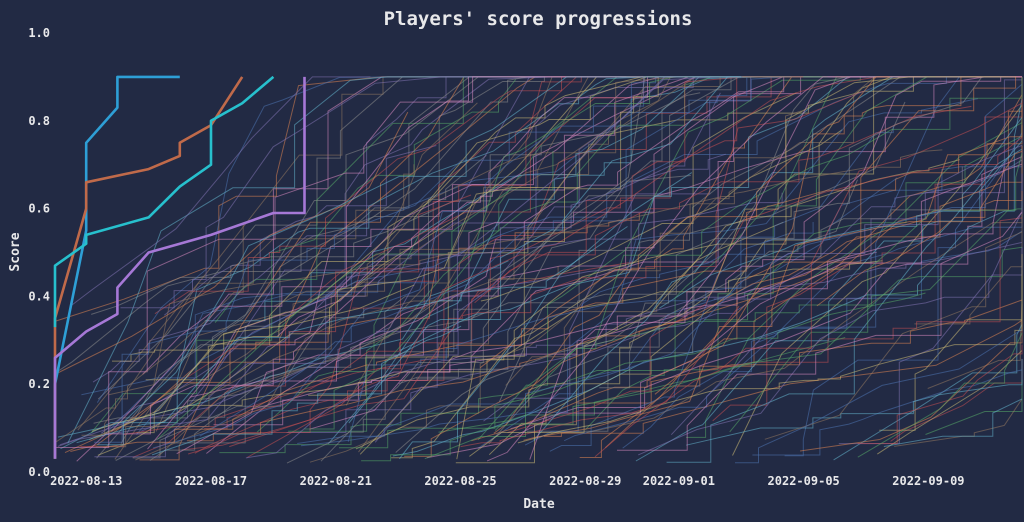 The width and height of the screenshot is (1024, 522). What do you see at coordinates (39, 121) in the screenshot?
I see `y-tick-label: 0.8` at bounding box center [39, 121].